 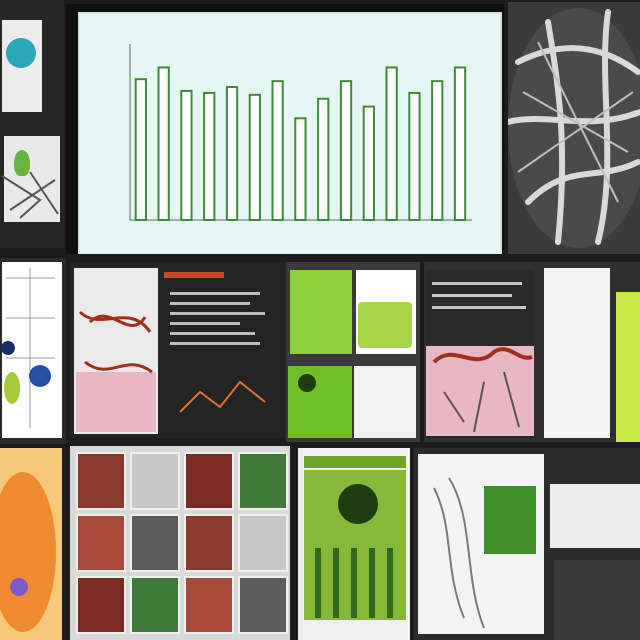 I want to click on panel-right-sketches, so click(x=527, y=544).